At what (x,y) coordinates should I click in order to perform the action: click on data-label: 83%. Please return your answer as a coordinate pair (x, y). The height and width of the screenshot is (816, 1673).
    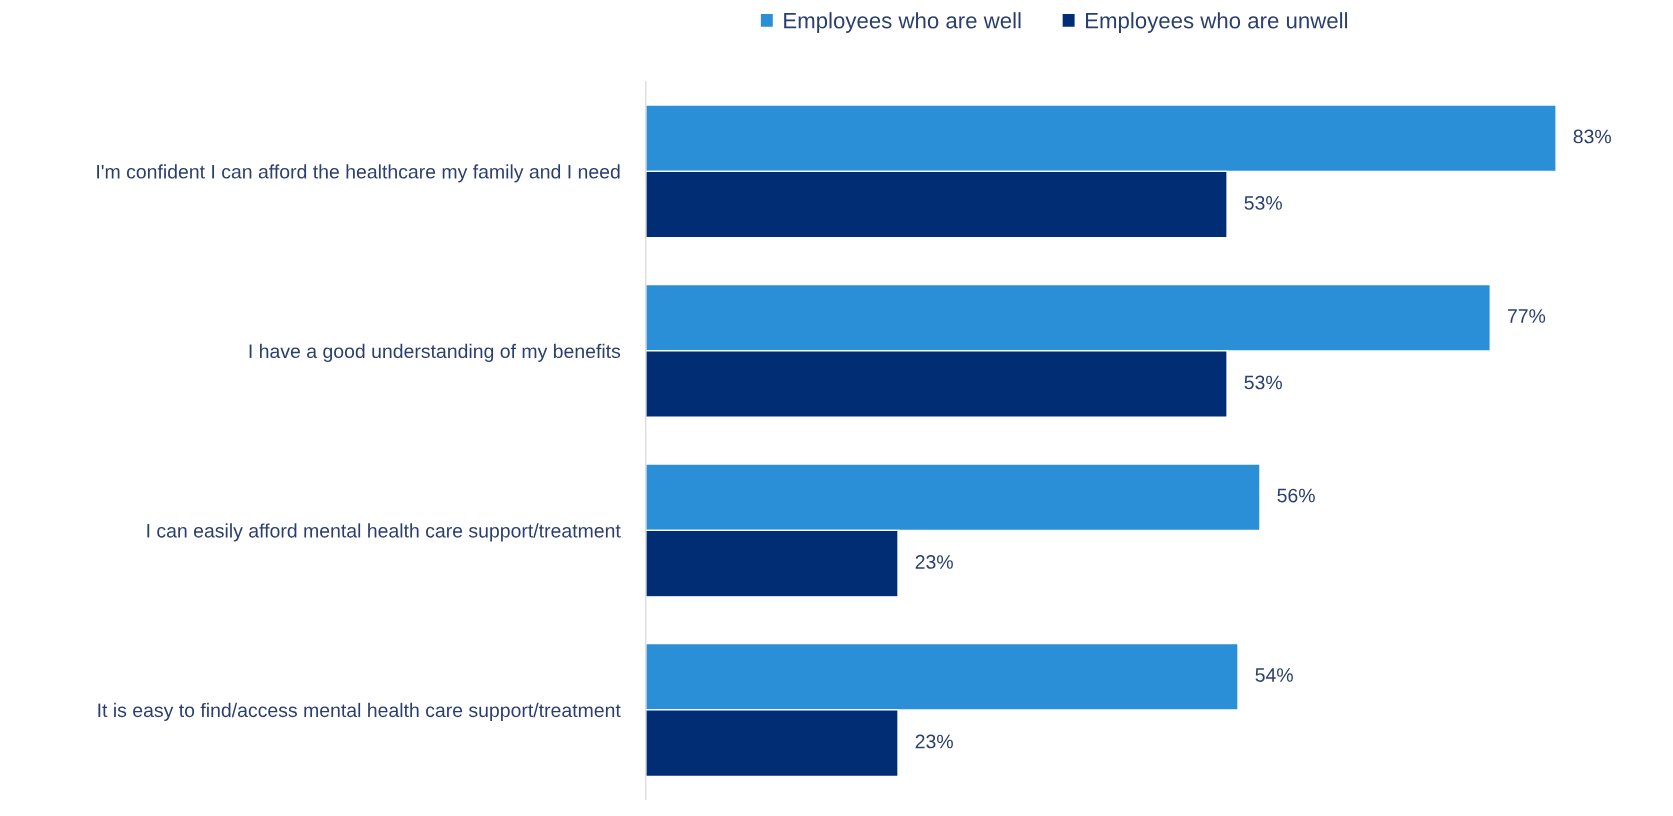
    Looking at the image, I should click on (1592, 136).